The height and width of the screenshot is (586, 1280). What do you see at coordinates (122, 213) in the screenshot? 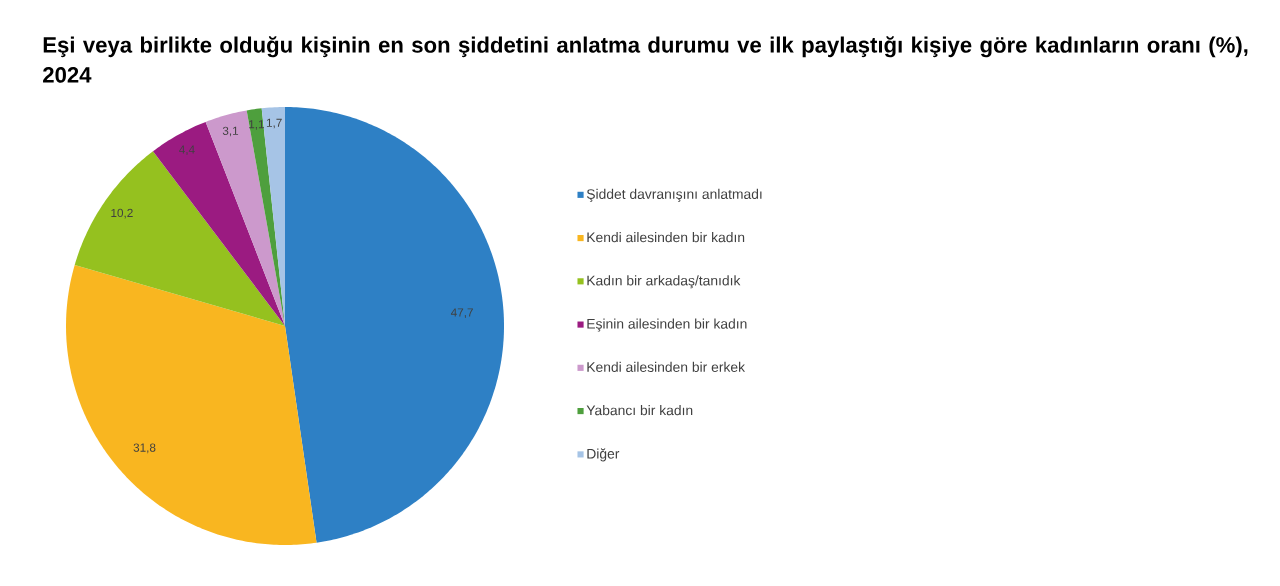
I see `data-label: 10,2` at bounding box center [122, 213].